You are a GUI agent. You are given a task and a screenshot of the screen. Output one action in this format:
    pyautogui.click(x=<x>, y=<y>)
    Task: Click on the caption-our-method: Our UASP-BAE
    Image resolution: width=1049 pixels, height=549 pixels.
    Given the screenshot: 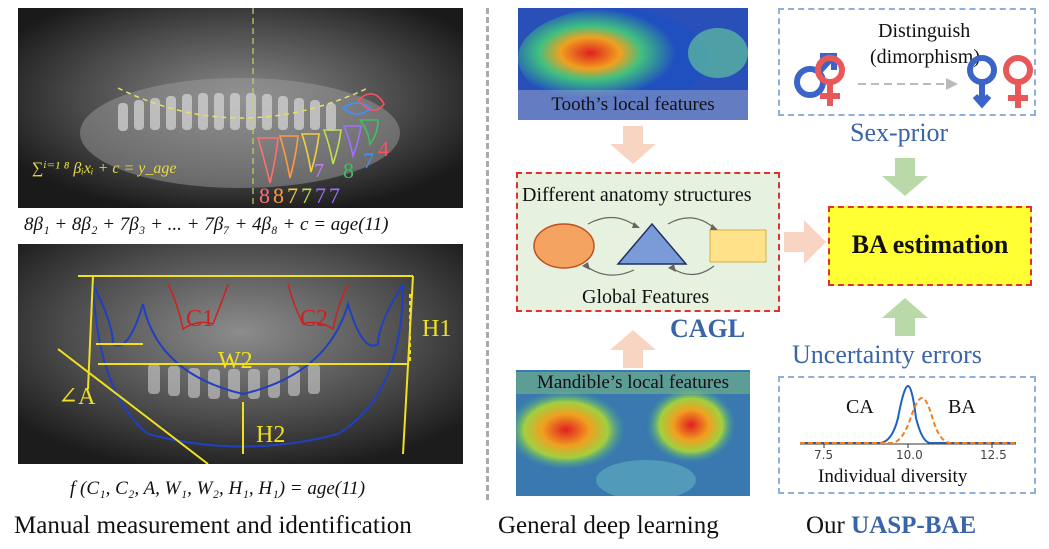 What is the action you would take?
    pyautogui.click(x=891, y=526)
    